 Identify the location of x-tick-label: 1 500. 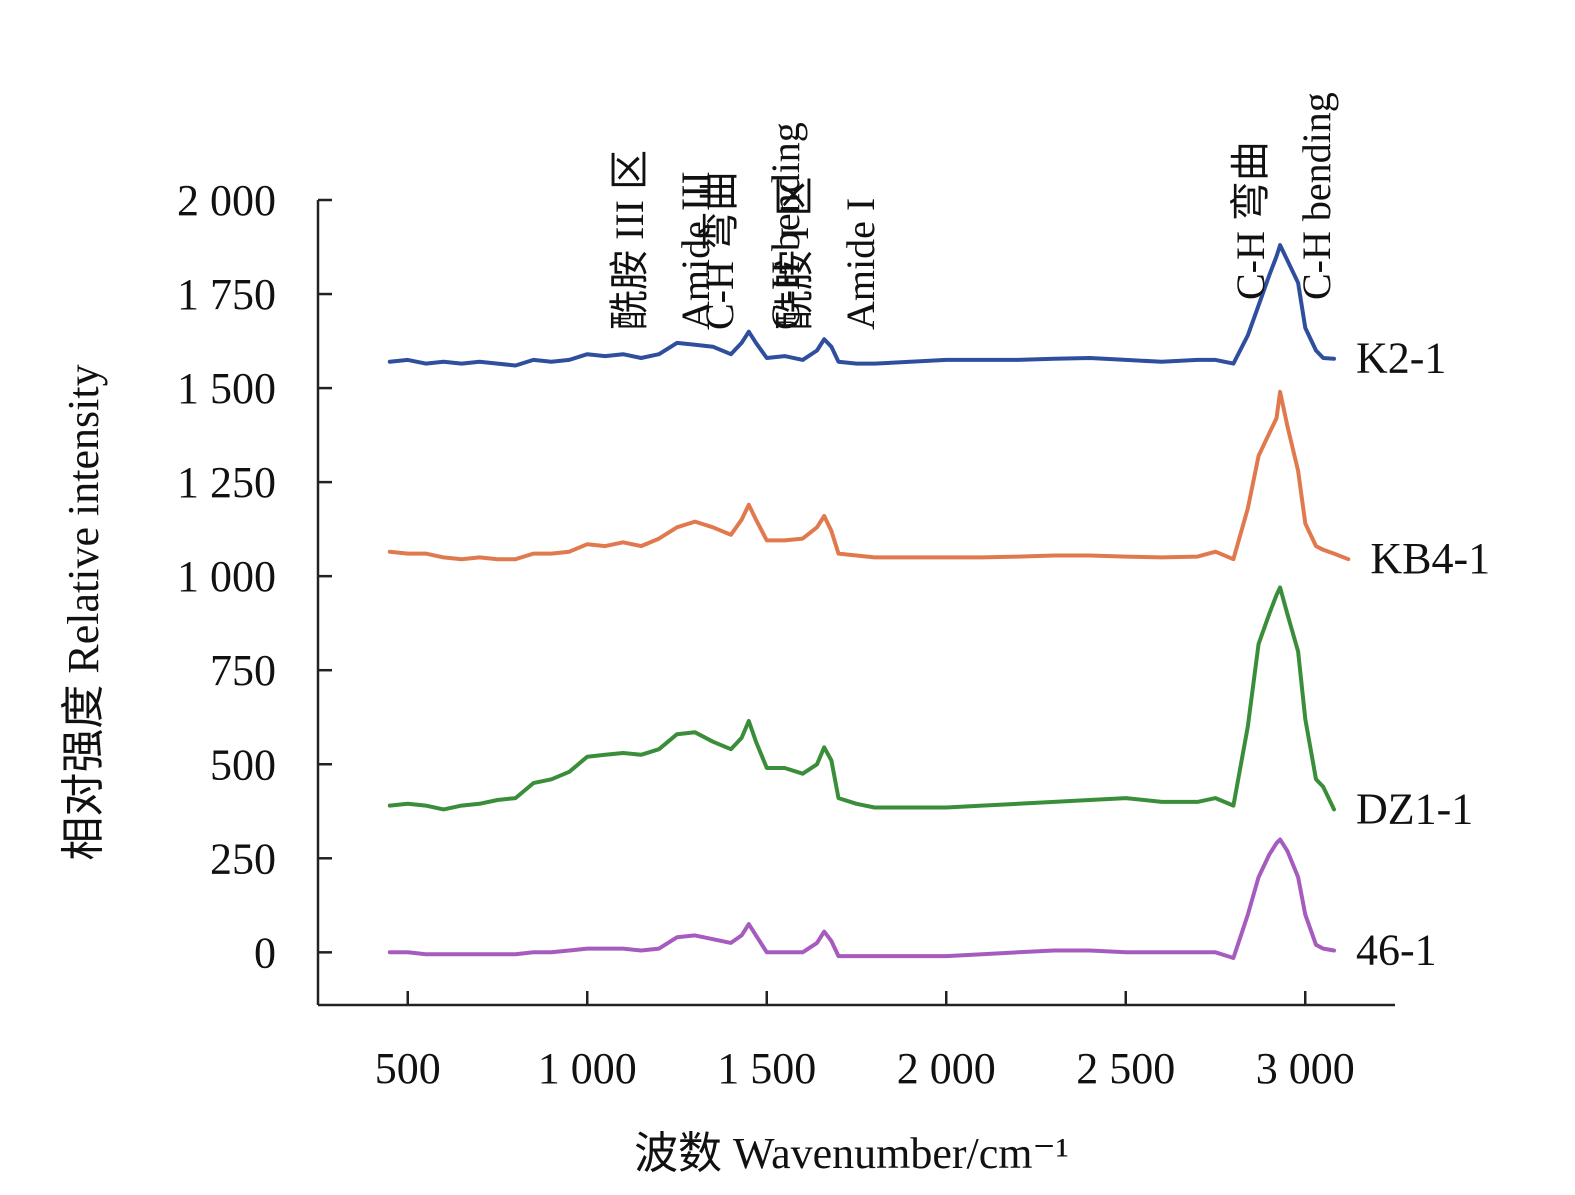
(766, 1068).